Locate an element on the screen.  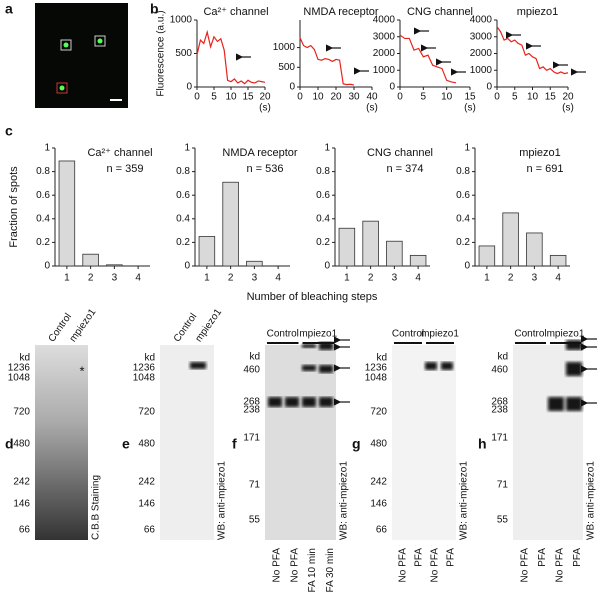
lane-label: PFA 30 min is located at coordinates (330, 570).